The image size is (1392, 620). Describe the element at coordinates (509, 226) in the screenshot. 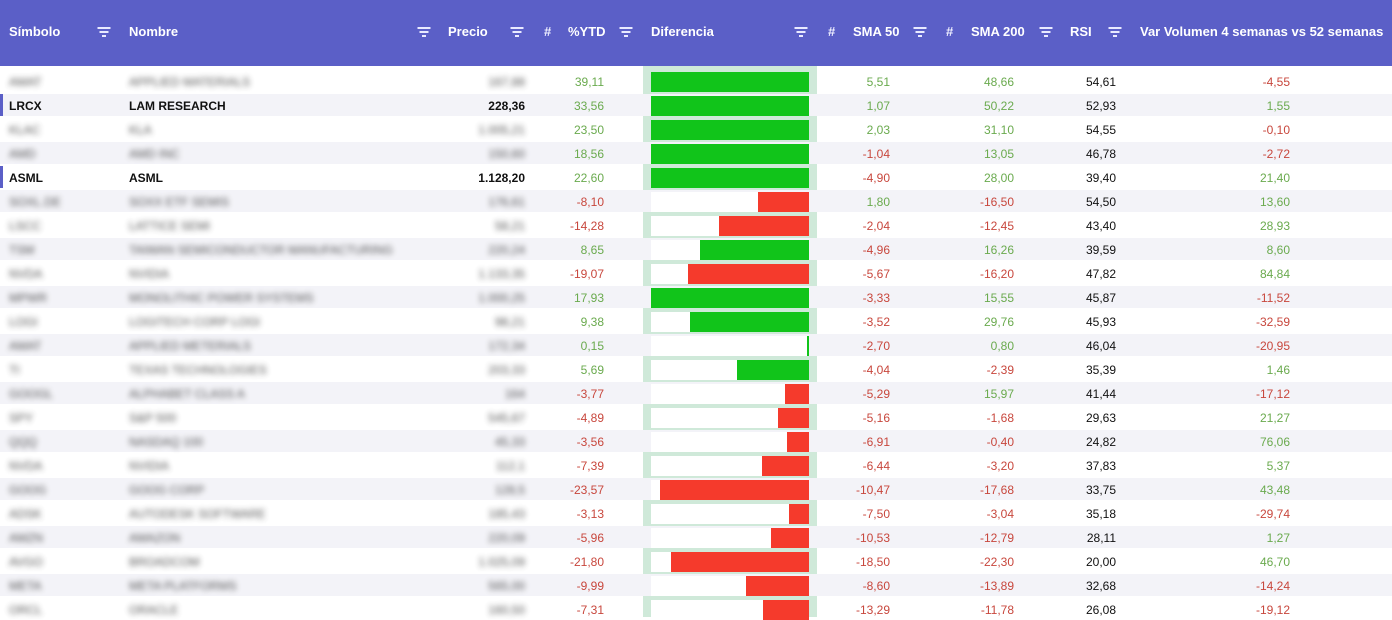

I see `cell-price: 58,21` at that location.